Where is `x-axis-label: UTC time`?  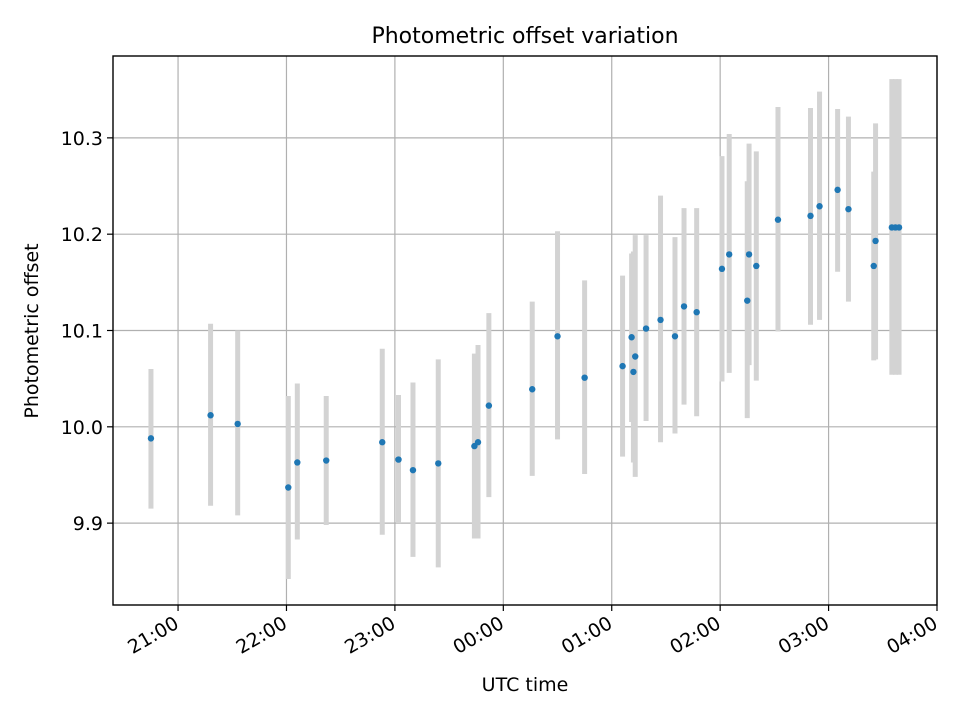
x-axis-label: UTC time is located at coordinates (525, 685).